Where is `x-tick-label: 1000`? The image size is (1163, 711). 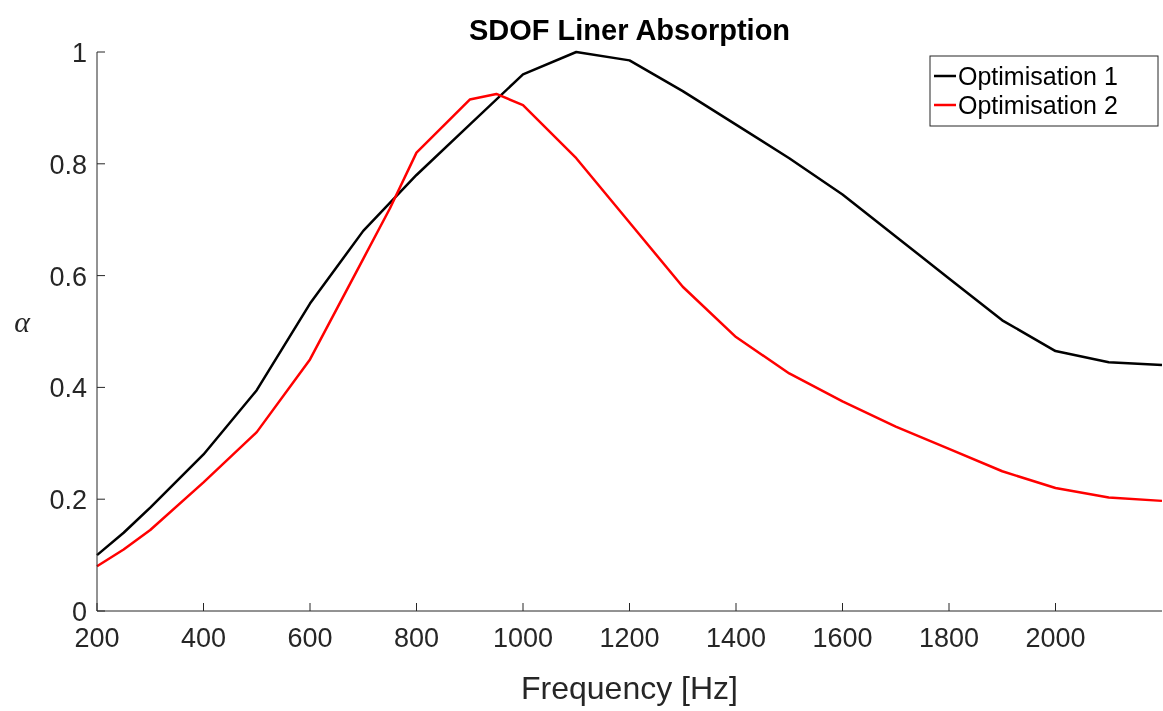 x-tick-label: 1000 is located at coordinates (523, 638).